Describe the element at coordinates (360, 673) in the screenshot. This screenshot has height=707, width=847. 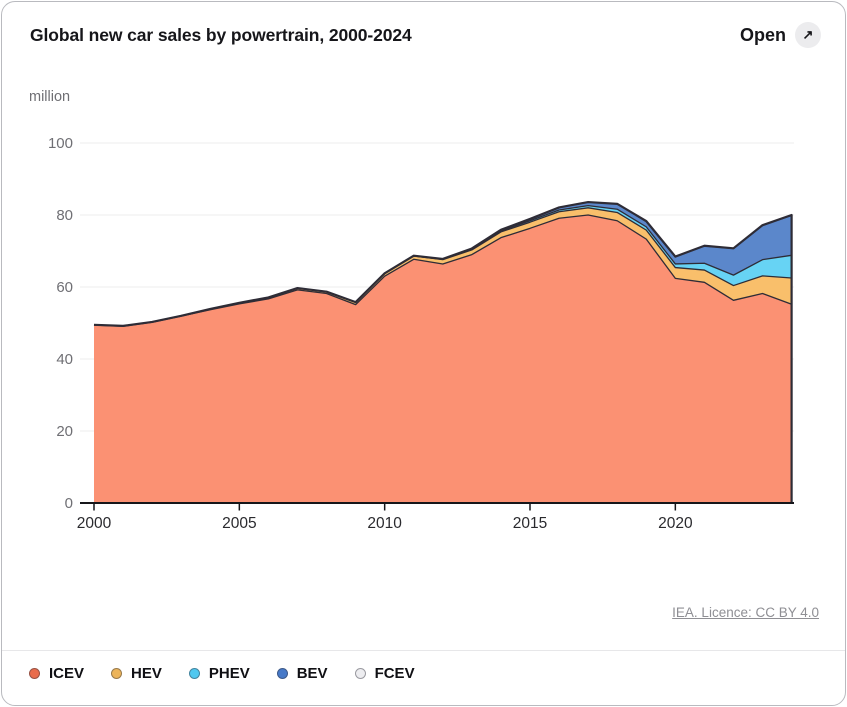
I see `fcev-dot-icon` at that location.